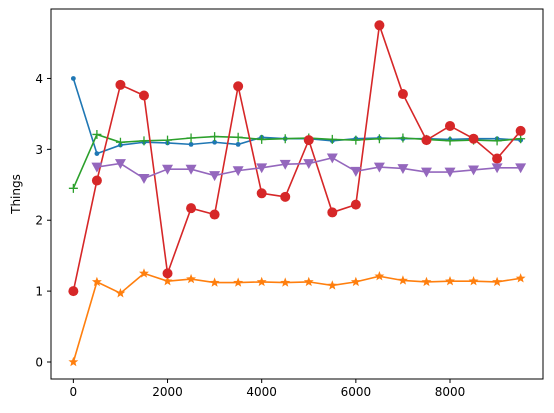  What do you see at coordinates (74, 392) in the screenshot?
I see `x-tick-label: 0` at bounding box center [74, 392].